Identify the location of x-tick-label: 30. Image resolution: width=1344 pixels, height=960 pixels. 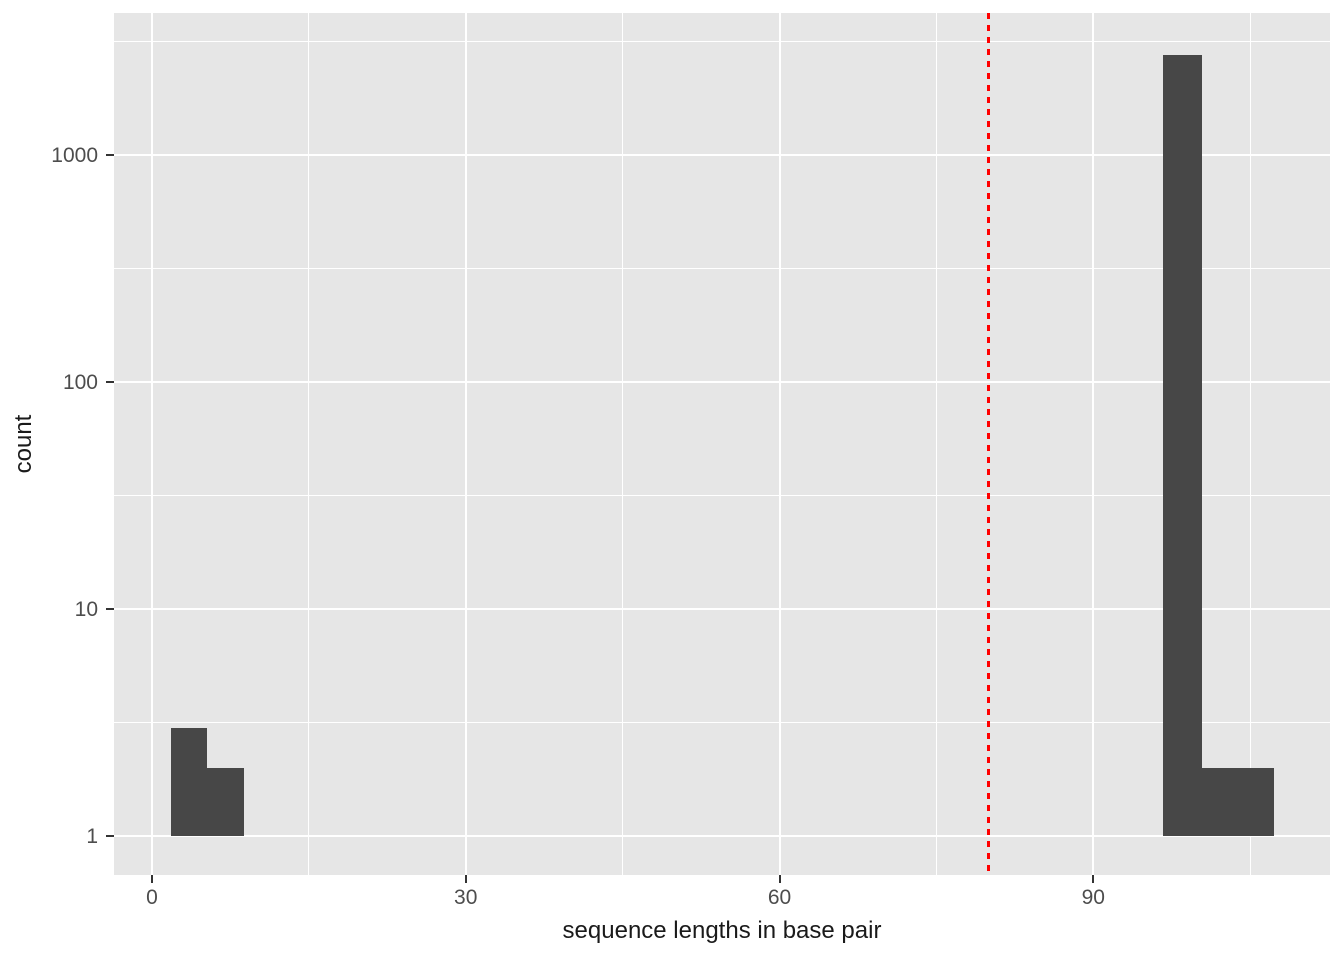
(466, 897).